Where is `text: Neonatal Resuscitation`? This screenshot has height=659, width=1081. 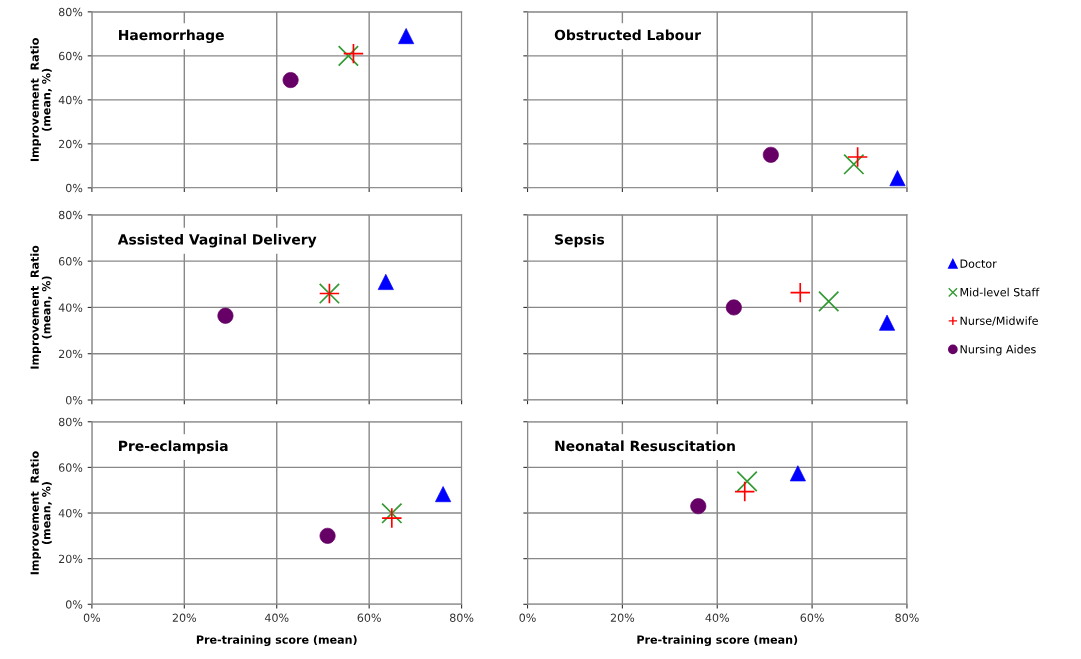
text: Neonatal Resuscitation is located at coordinates (645, 446).